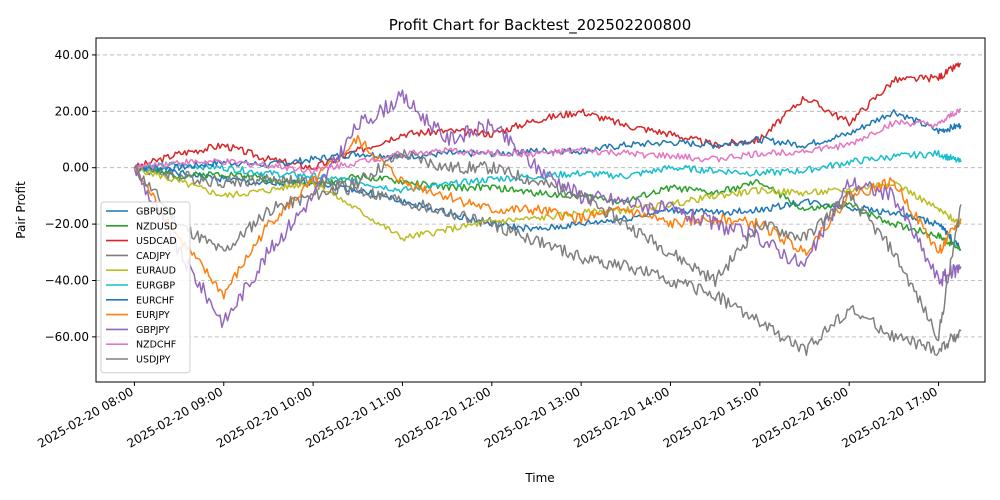  I want to click on y-tick-label: −20.00, so click(67, 224).